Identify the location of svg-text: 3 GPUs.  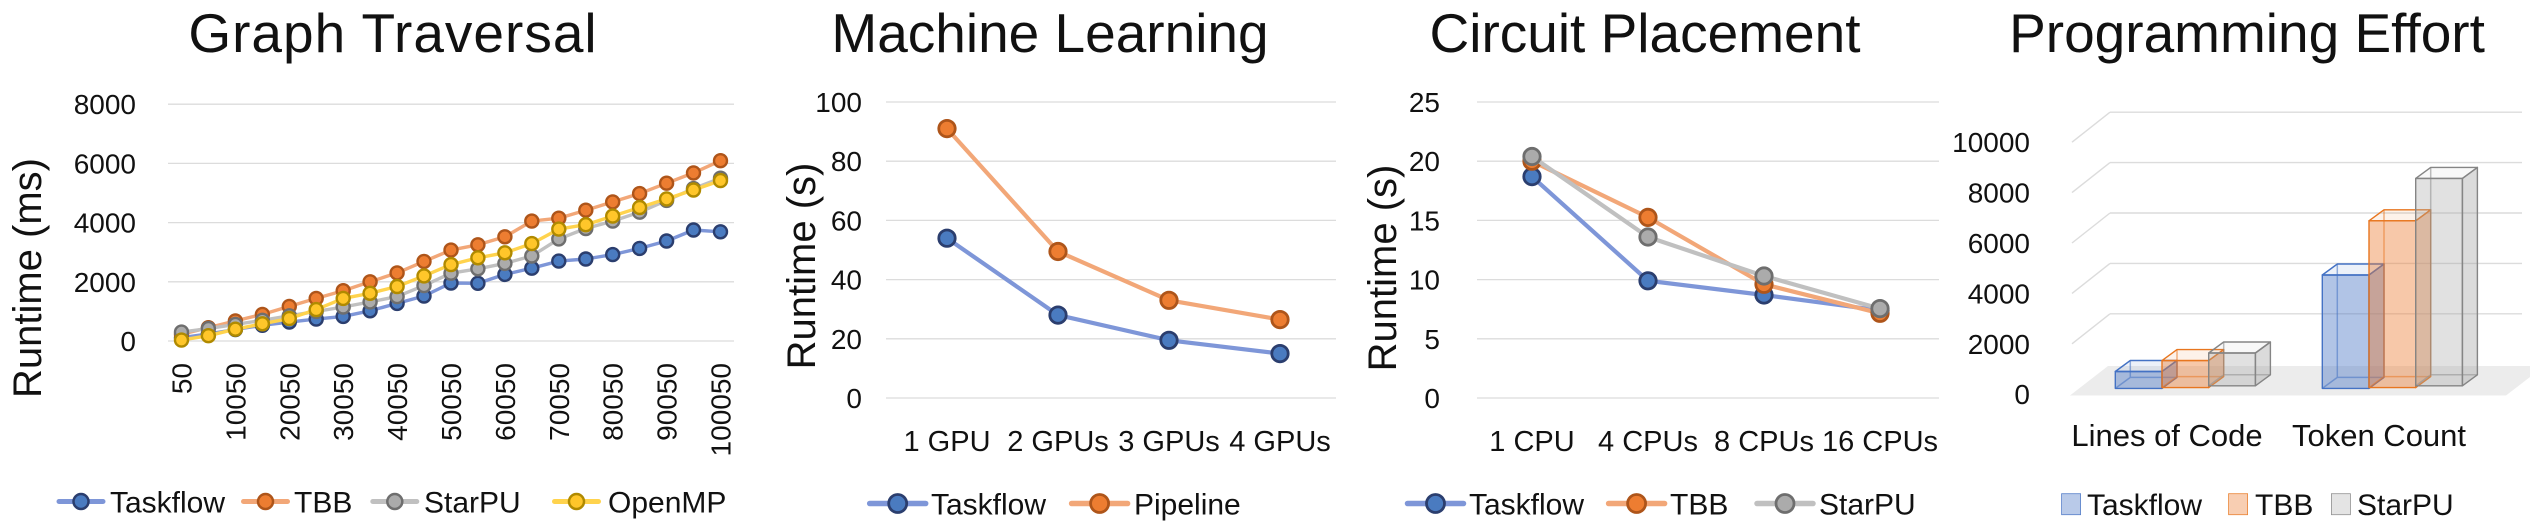
(1169, 442).